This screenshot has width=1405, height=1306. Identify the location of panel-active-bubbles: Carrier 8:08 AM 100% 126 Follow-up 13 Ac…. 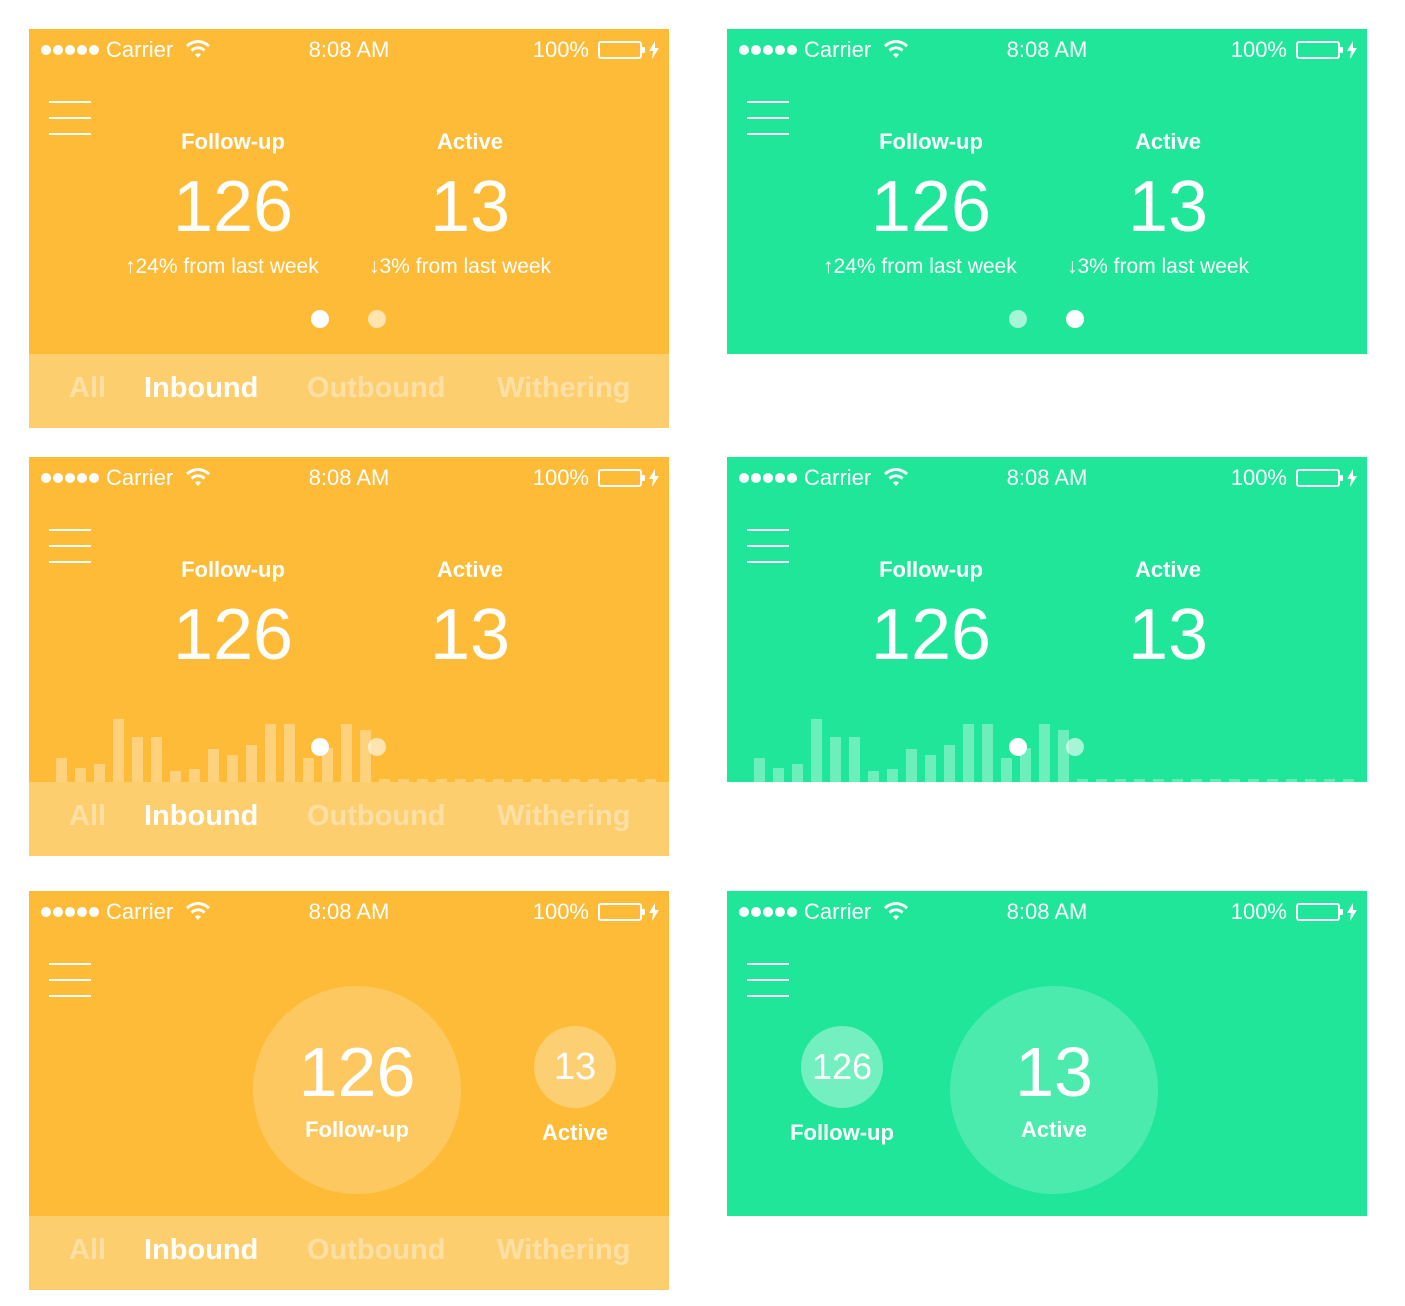
(1047, 1053).